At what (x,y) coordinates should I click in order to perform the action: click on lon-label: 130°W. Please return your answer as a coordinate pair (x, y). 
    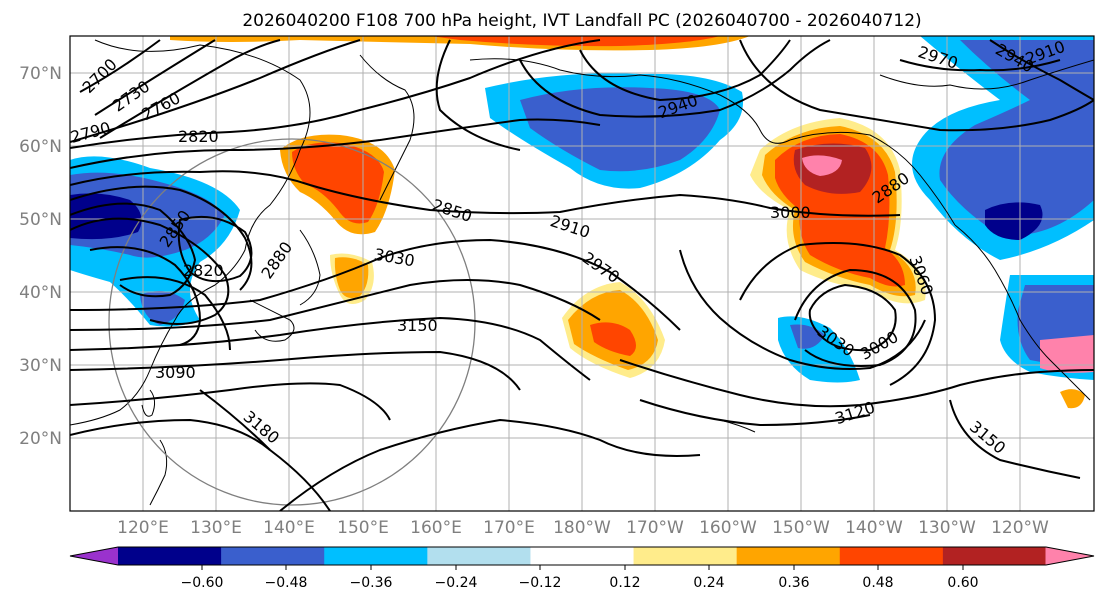
    Looking at the image, I should click on (947, 528).